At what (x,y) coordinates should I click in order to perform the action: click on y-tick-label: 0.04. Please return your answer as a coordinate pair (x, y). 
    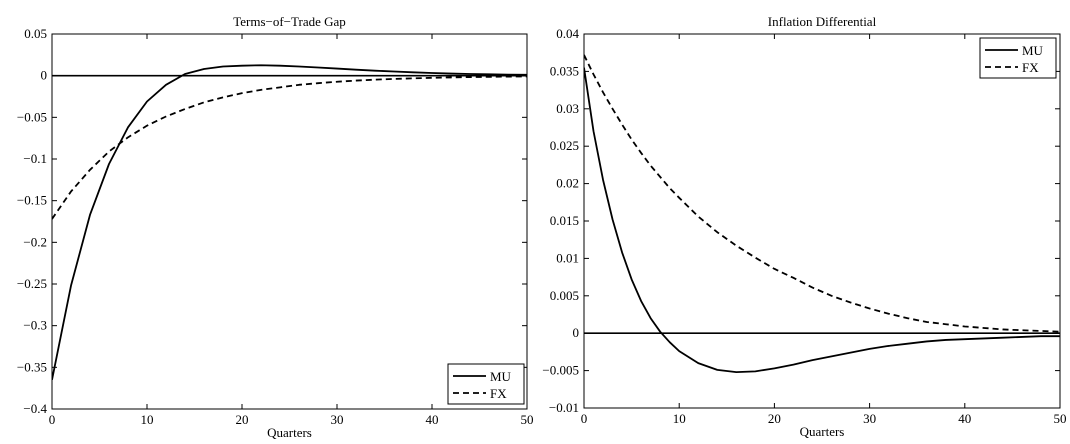
    Looking at the image, I should click on (567, 33).